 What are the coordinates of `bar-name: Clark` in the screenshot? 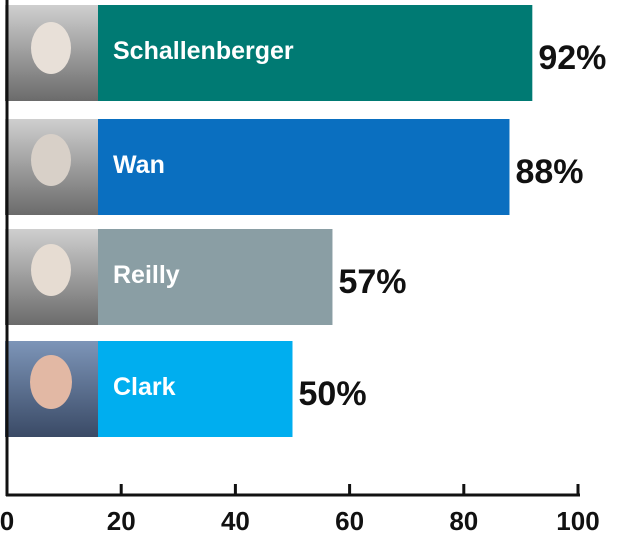 It's located at (144, 387).